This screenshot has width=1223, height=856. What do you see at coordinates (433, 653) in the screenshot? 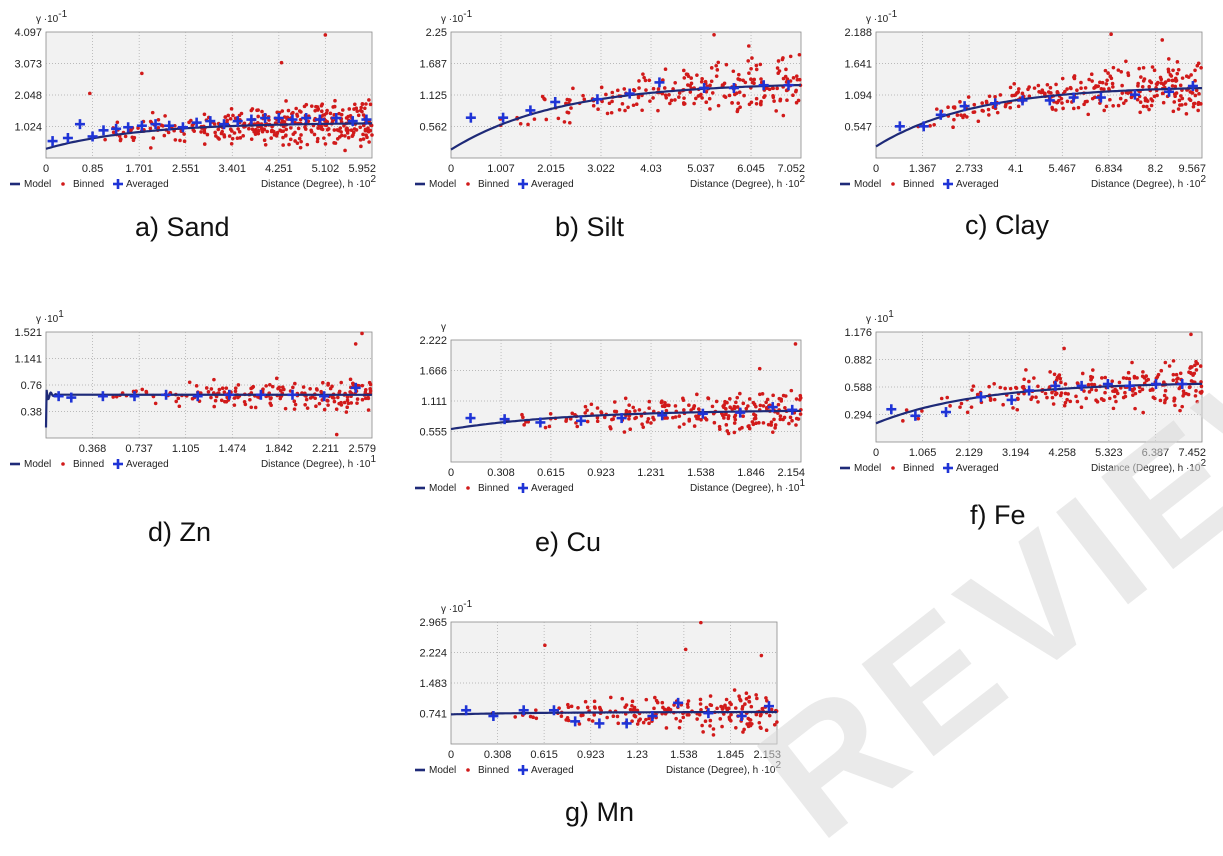
I see `y-tick-label: 2.224` at bounding box center [433, 653].